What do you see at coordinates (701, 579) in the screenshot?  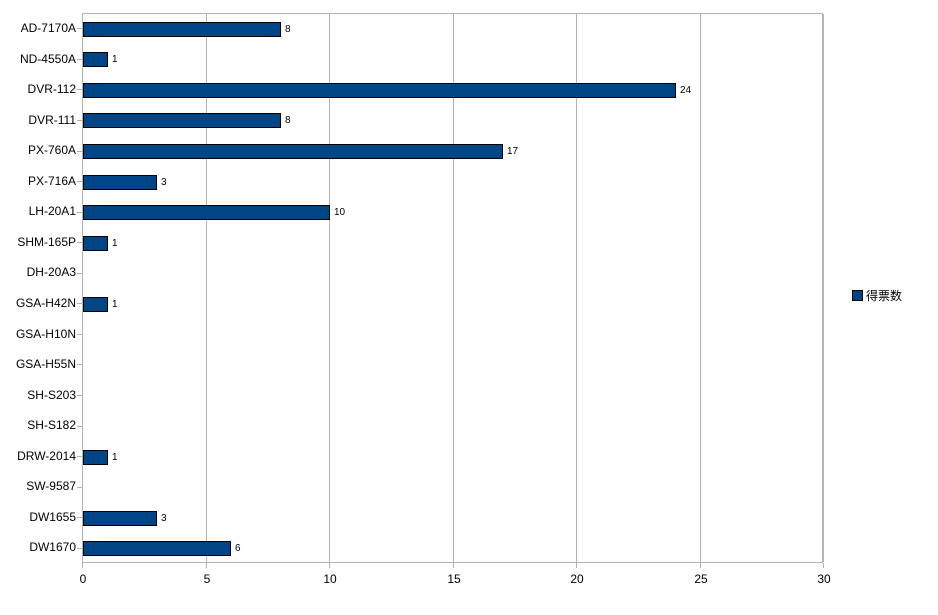 I see `x-tick-label: 25` at bounding box center [701, 579].